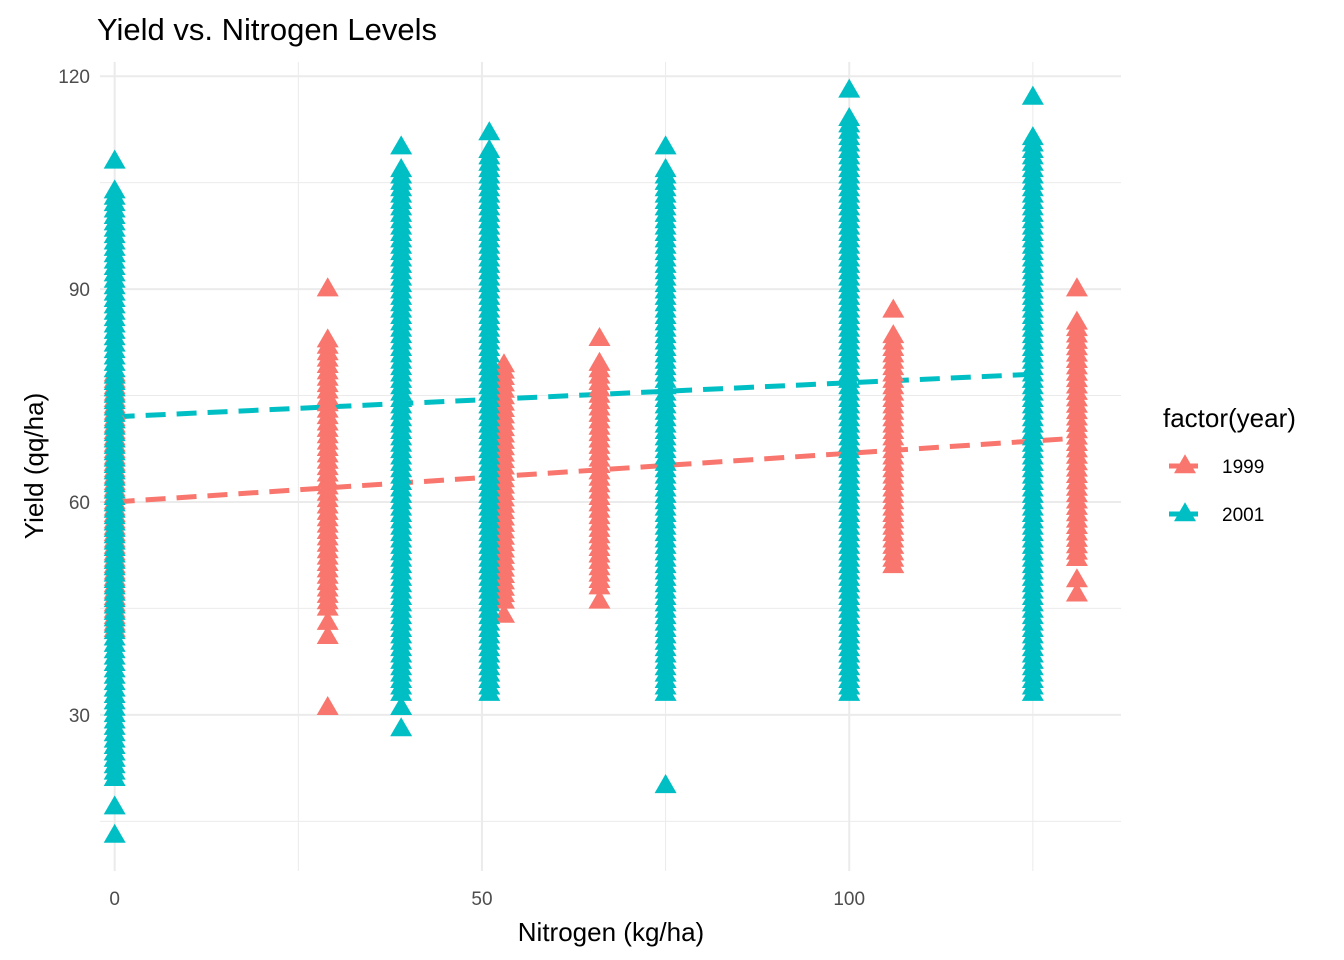  Describe the element at coordinates (74, 77) in the screenshot. I see `y-tick-label: 120` at that location.